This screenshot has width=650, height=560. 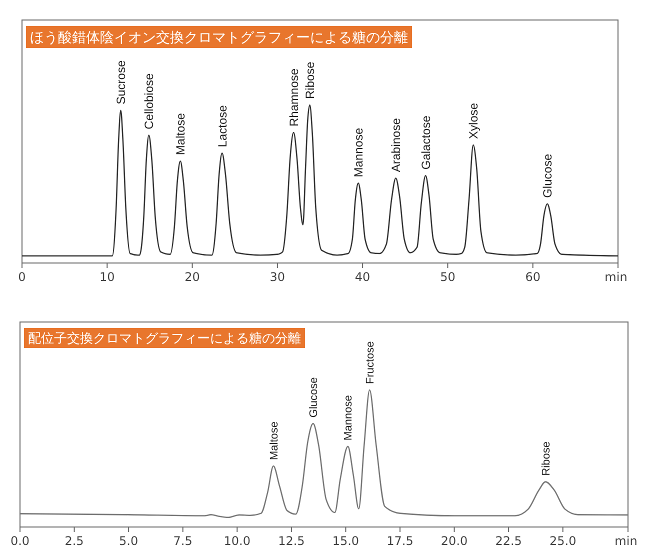 I want to click on x-tick-label: 17.5, so click(x=400, y=541).